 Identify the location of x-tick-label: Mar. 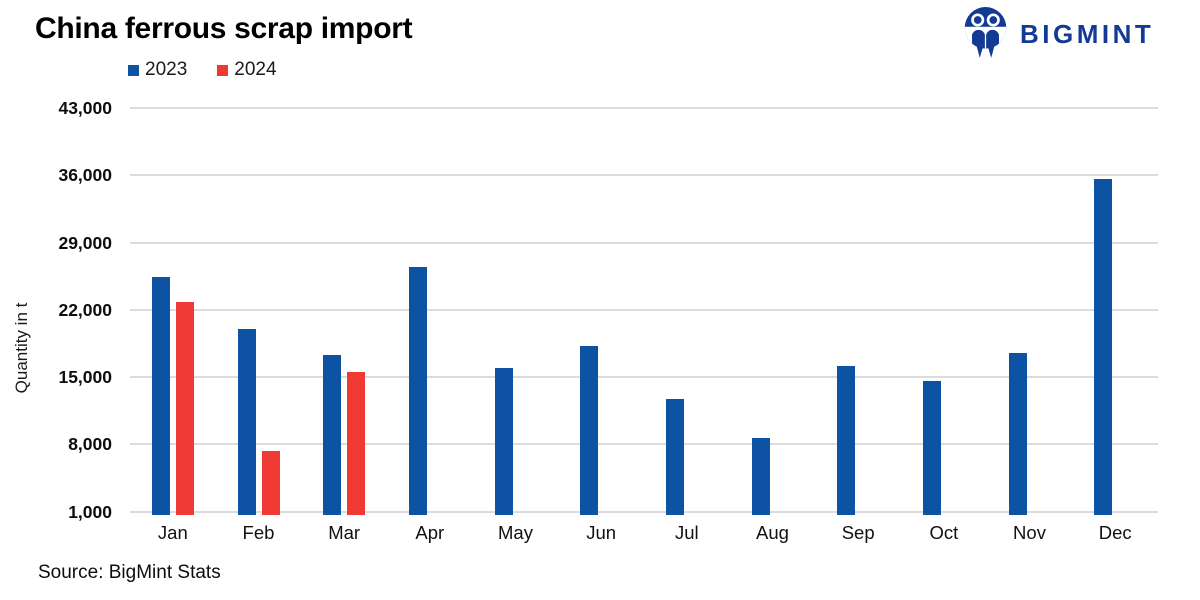
(344, 532).